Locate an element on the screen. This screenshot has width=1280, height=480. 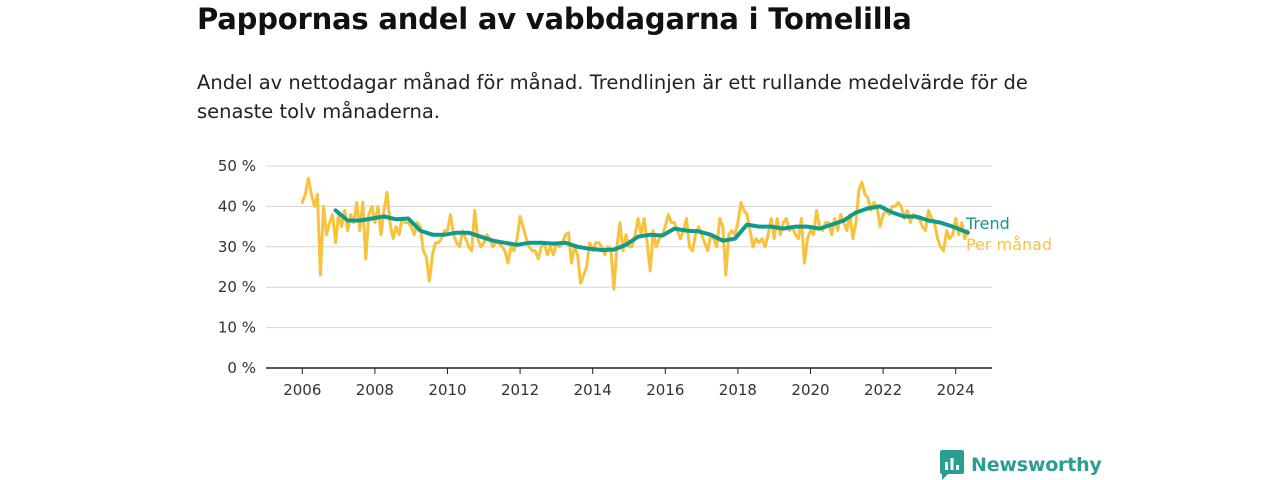
monthly-label: Per månad is located at coordinates (1009, 244).